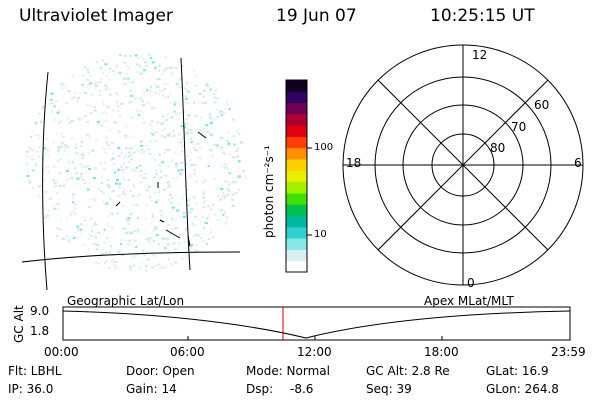 The height and width of the screenshot is (400, 600). I want to click on info-glon: GLon: 264.8, so click(522, 389).